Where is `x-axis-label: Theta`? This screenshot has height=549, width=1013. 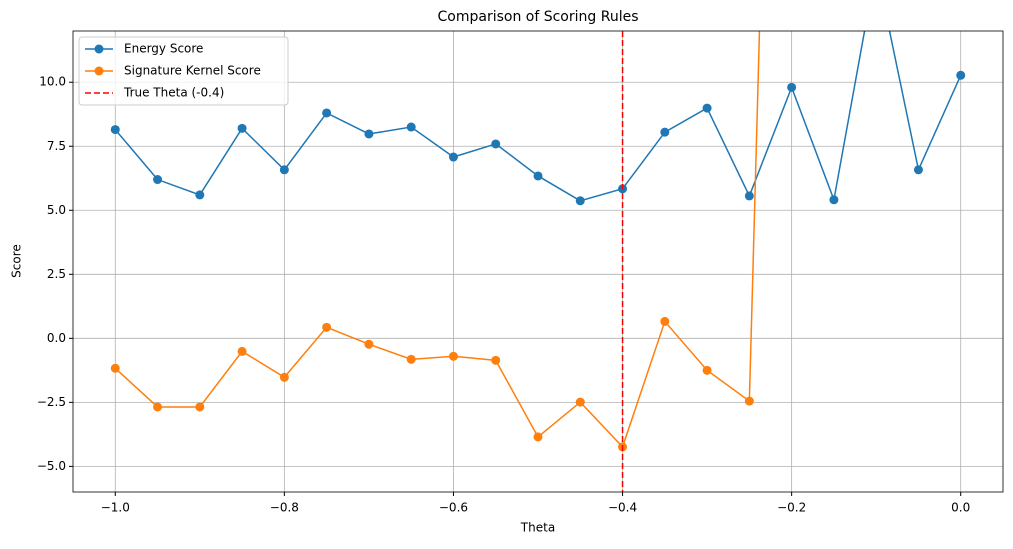
x-axis-label: Theta is located at coordinates (537, 528).